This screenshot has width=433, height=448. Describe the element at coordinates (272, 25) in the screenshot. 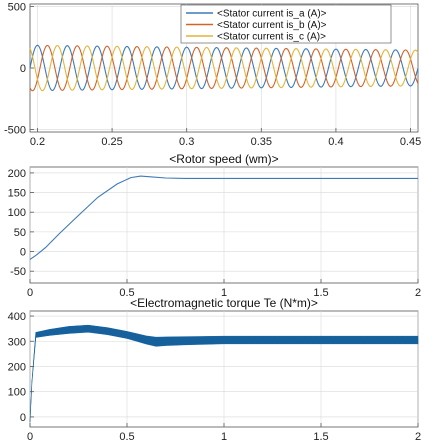

I see `legend-entry-2: <Stator current is_b (A)>` at that location.